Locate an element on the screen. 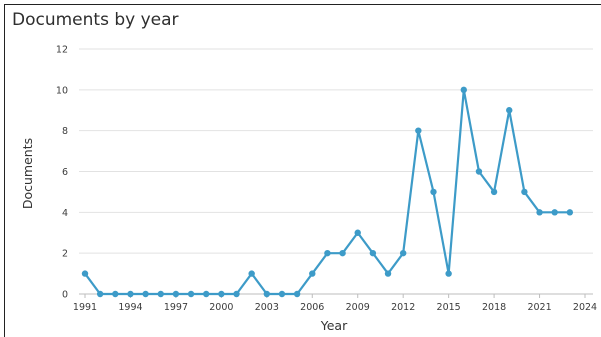 Image resolution: width=601 pixels, height=337 pixels. y-tick-label: 2 is located at coordinates (65, 254).